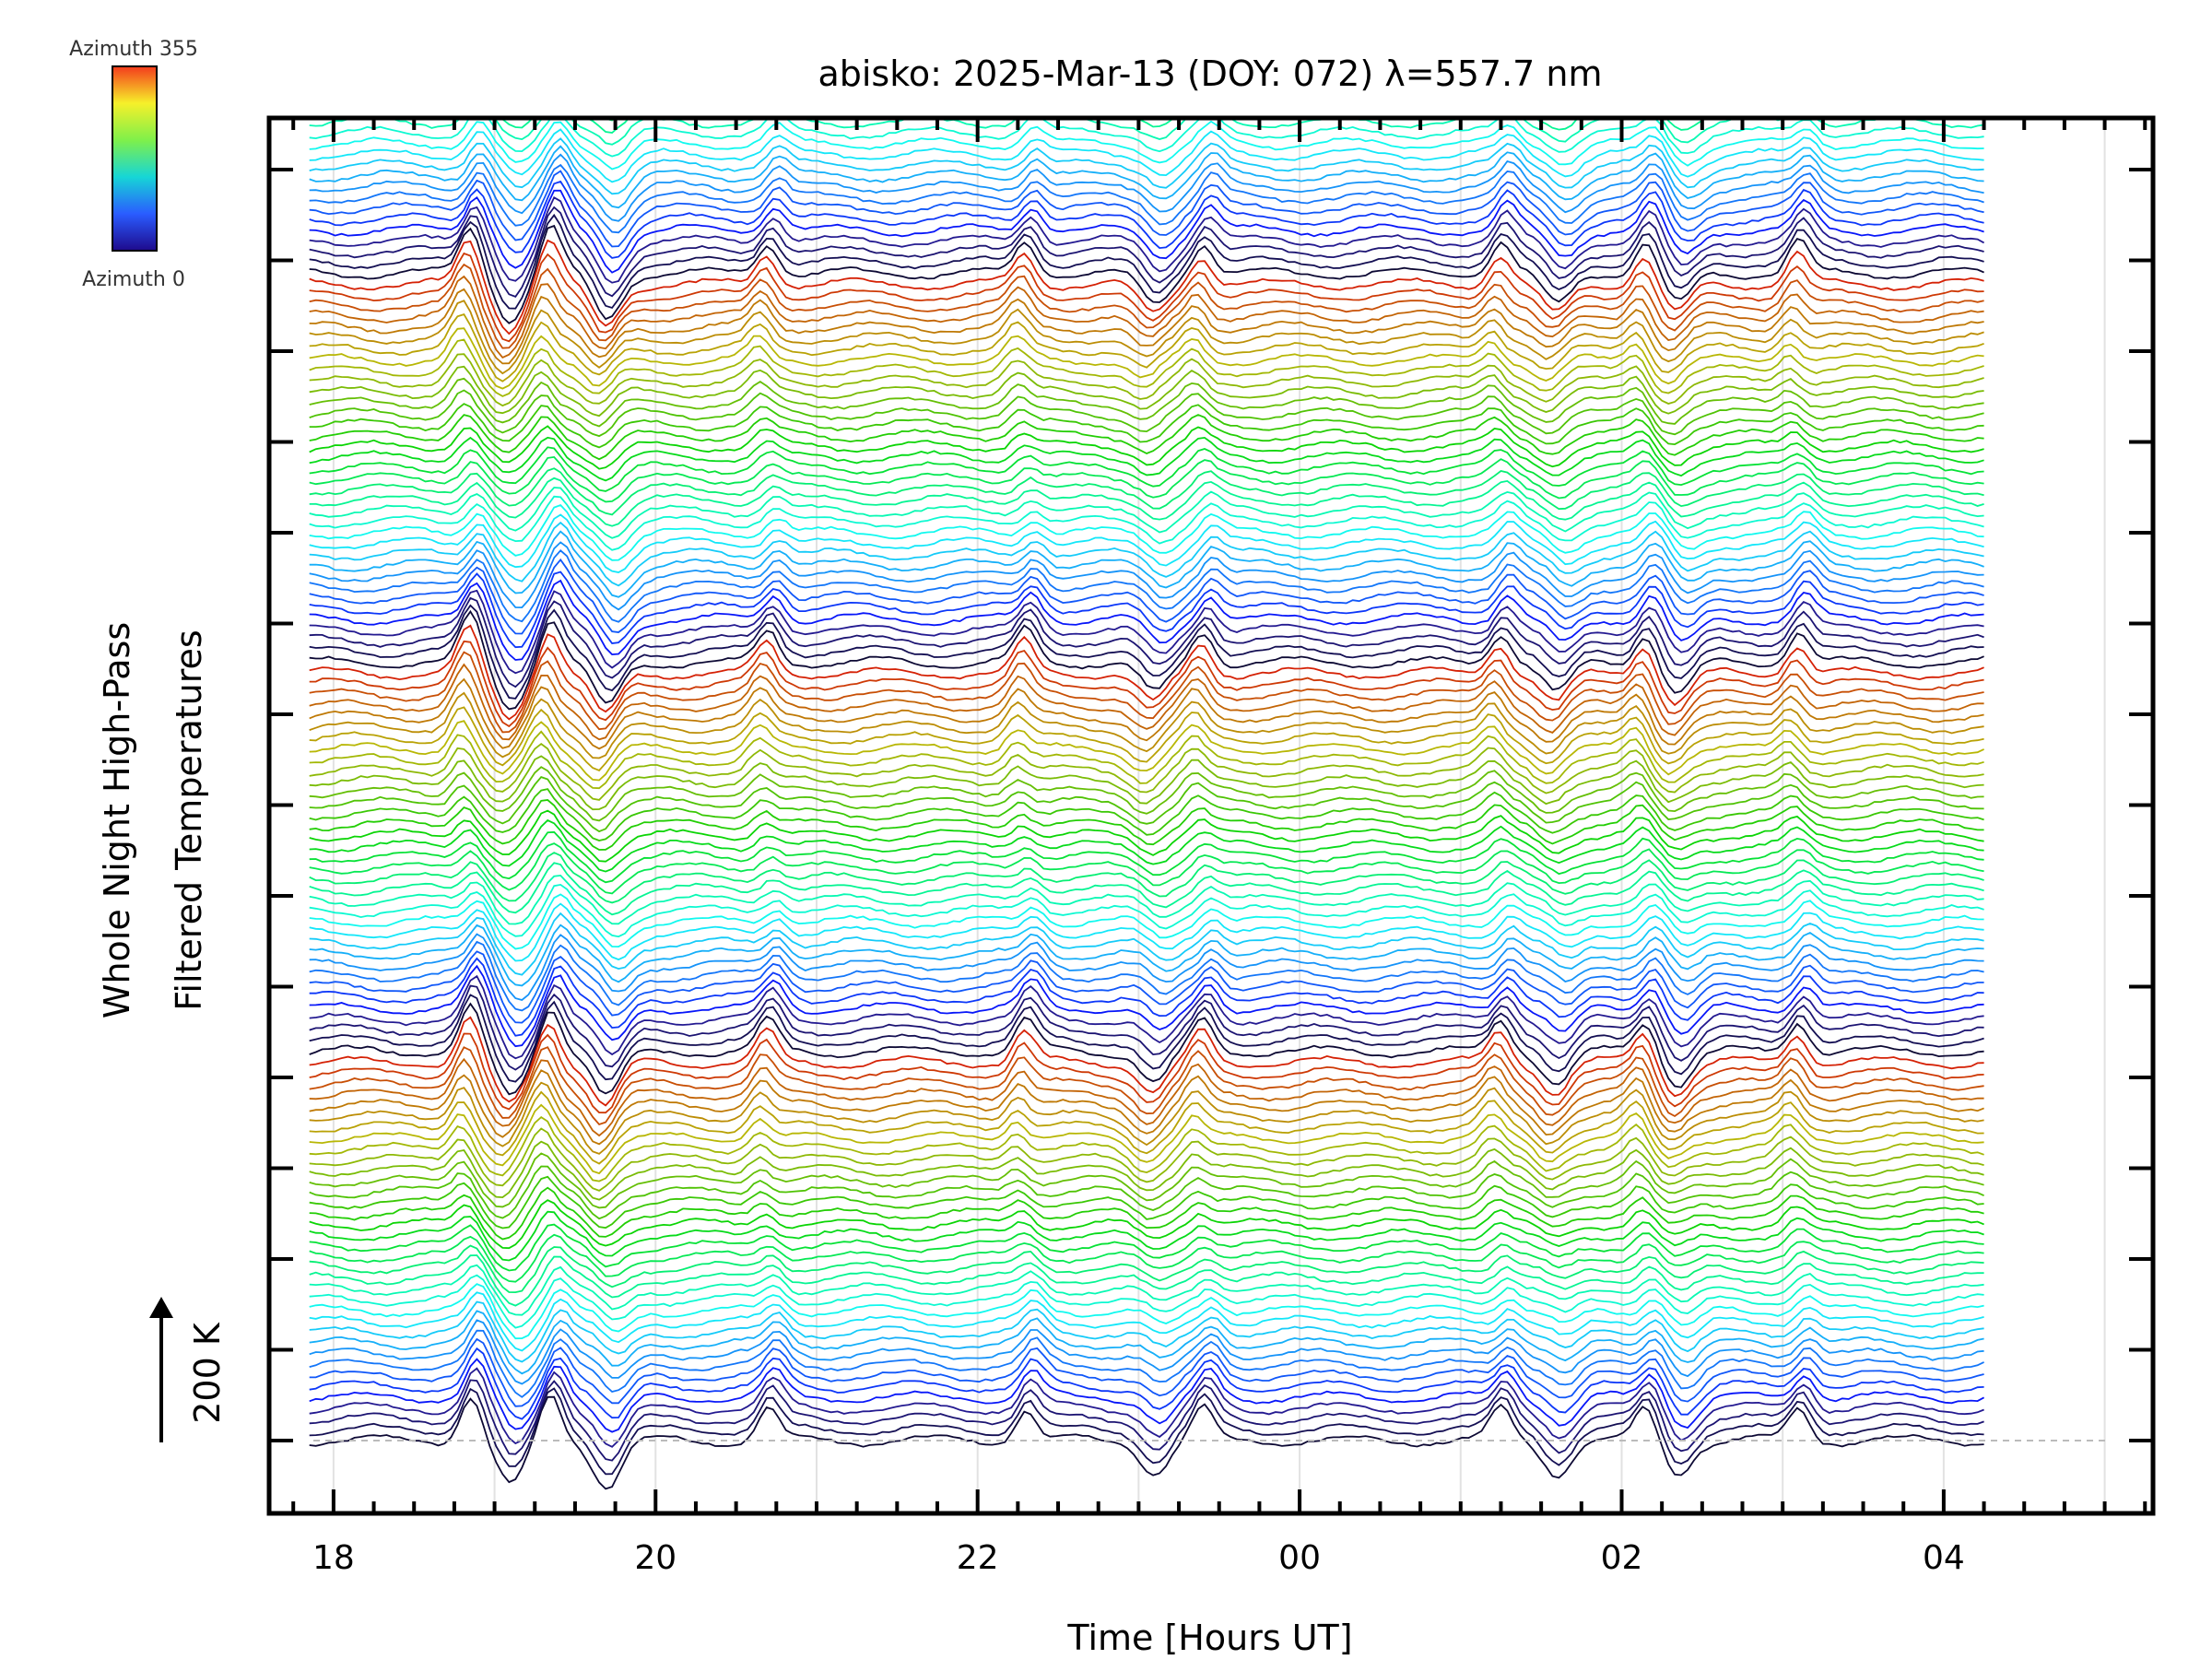  I want to click on x-tick-label: 00, so click(1299, 1558).